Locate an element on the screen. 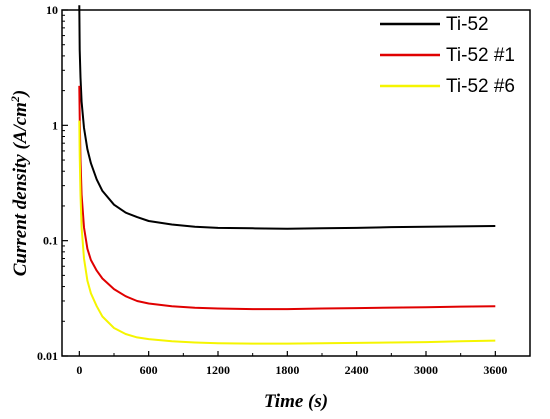  x-tick-label: 2400 is located at coordinates (357, 370).